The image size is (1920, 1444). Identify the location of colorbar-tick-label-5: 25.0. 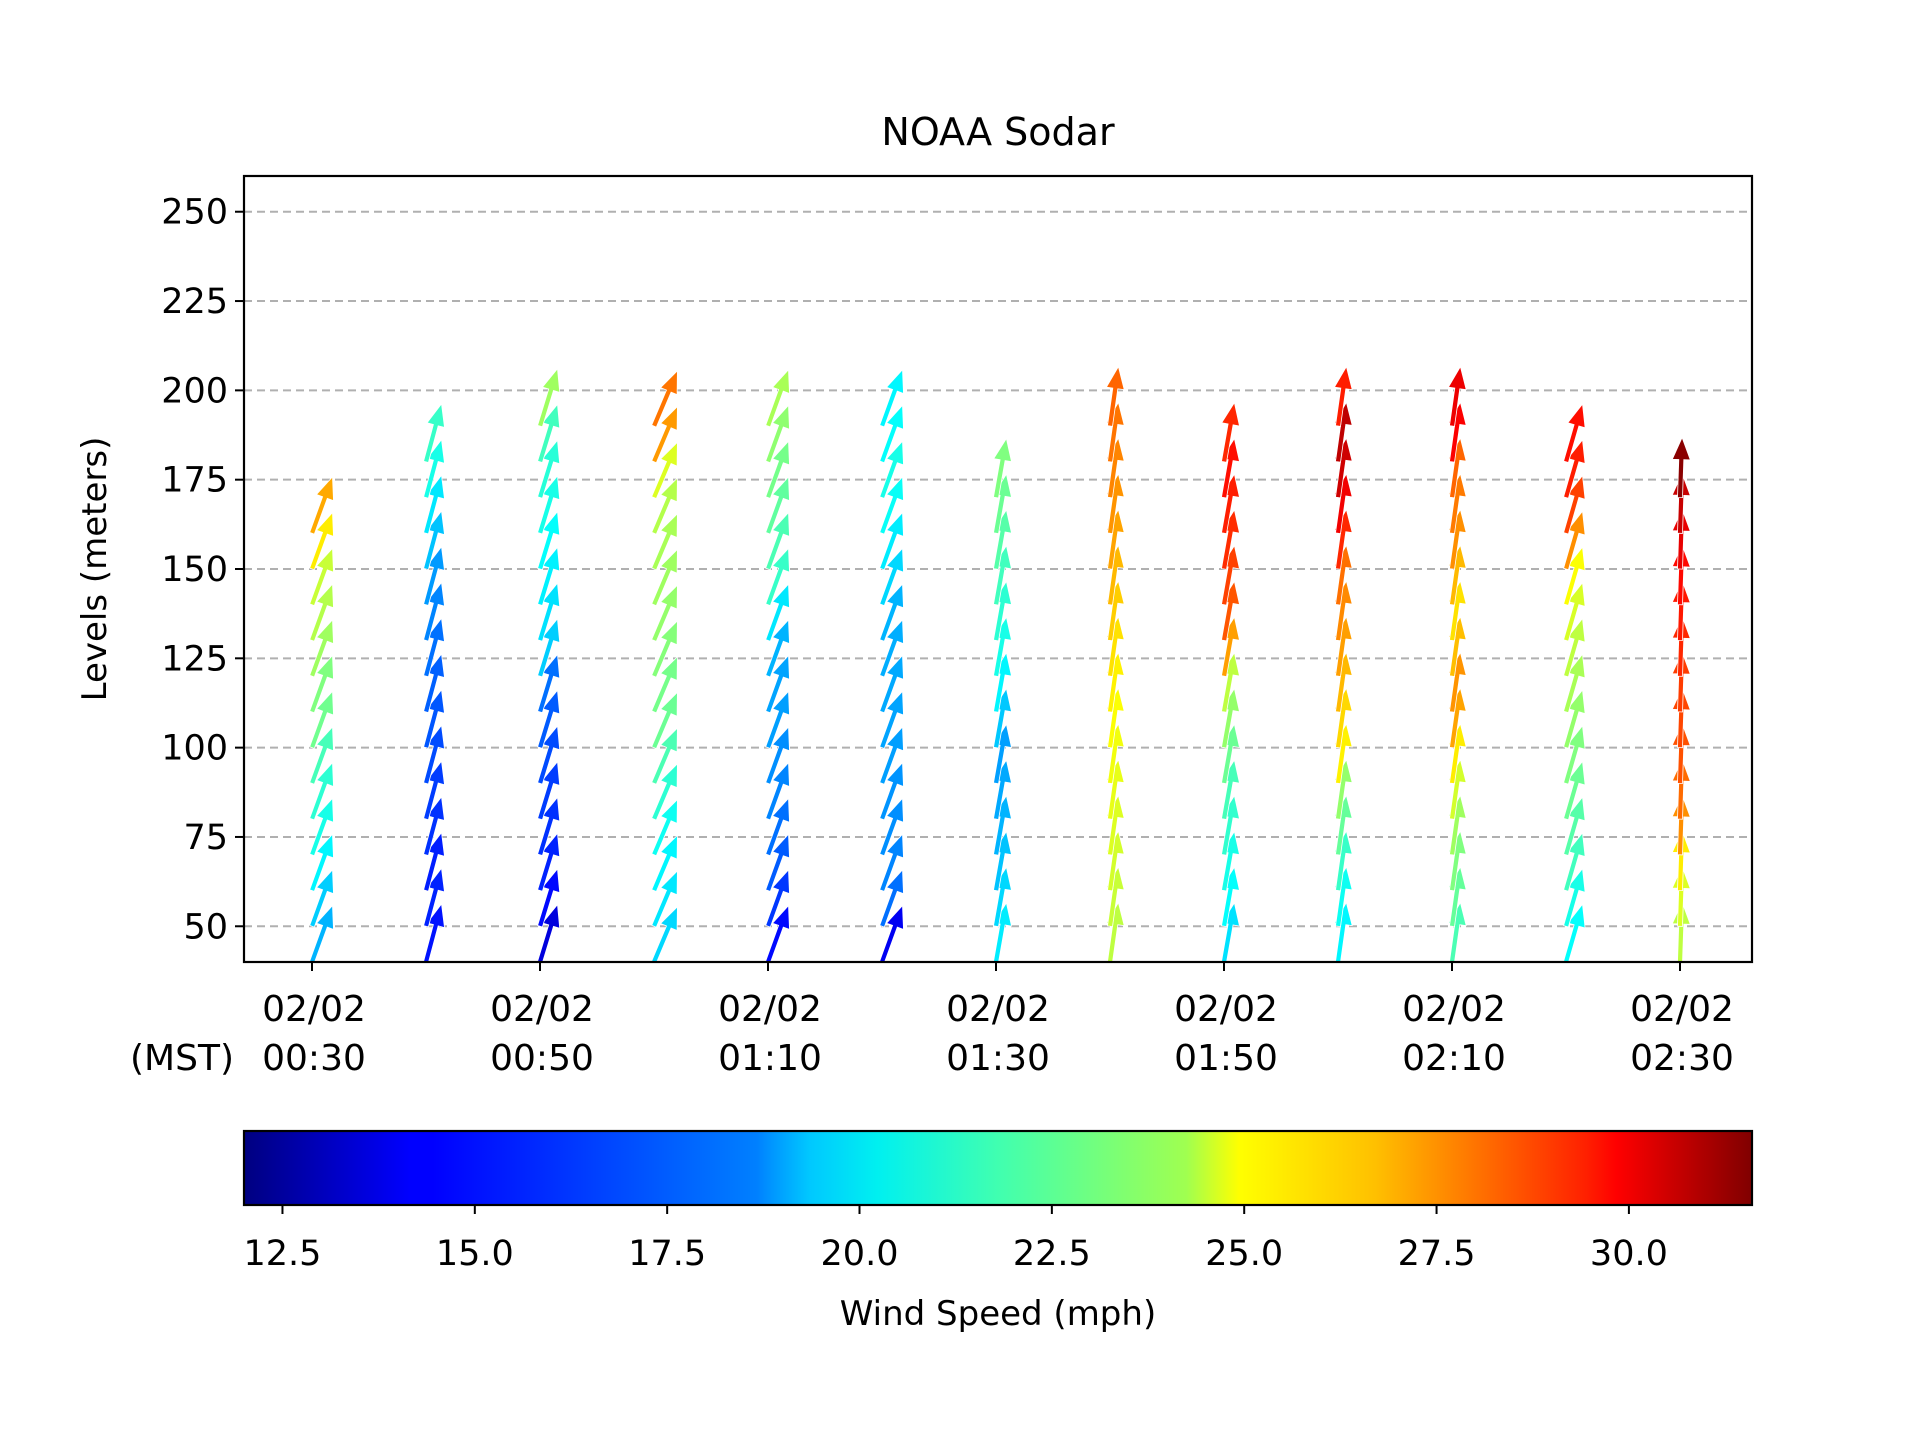
(1244, 1254).